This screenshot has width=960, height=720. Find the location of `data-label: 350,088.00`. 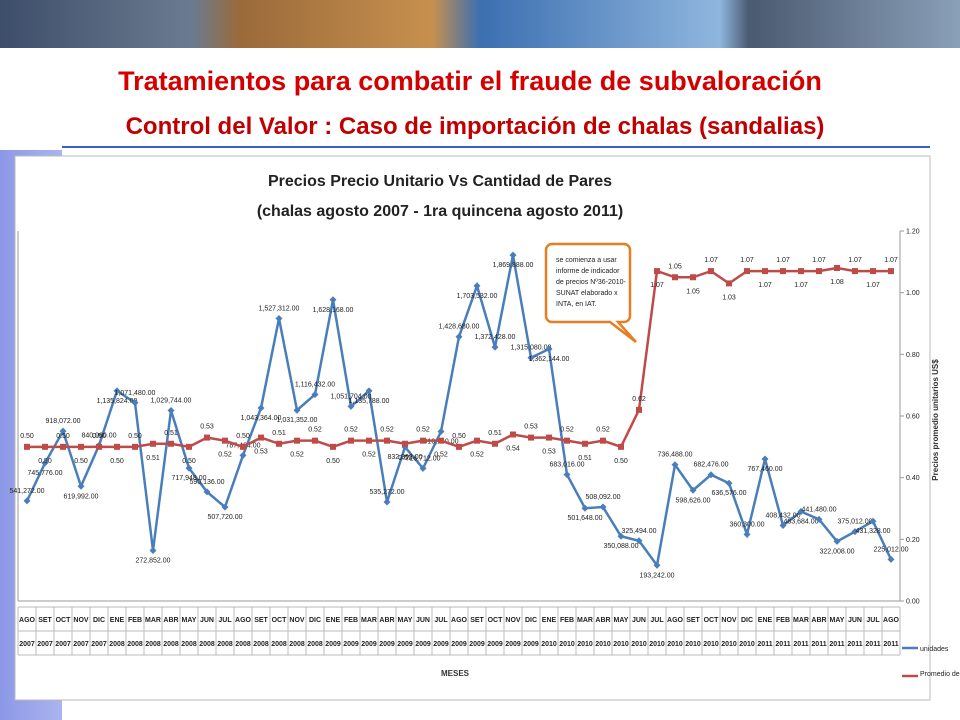

data-label: 350,088.00 is located at coordinates (620, 546).